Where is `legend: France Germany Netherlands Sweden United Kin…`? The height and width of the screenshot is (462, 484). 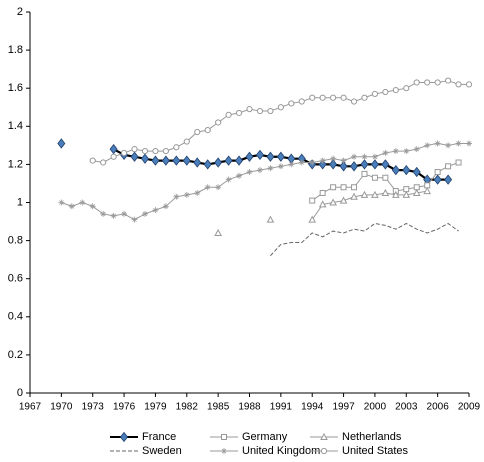
legend: France Germany Netherlands Sweden United Kin… is located at coordinates (259, 444).